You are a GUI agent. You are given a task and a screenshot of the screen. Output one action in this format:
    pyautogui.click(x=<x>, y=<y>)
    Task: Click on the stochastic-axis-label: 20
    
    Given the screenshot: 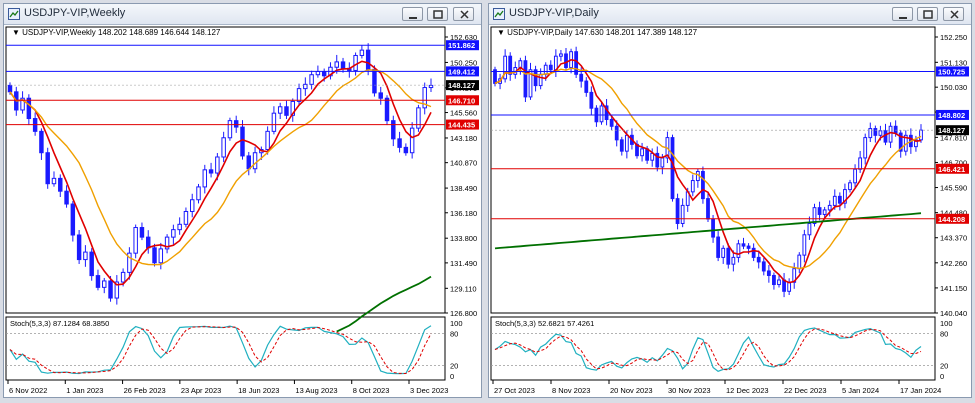 What is the action you would take?
    pyautogui.click(x=944, y=365)
    